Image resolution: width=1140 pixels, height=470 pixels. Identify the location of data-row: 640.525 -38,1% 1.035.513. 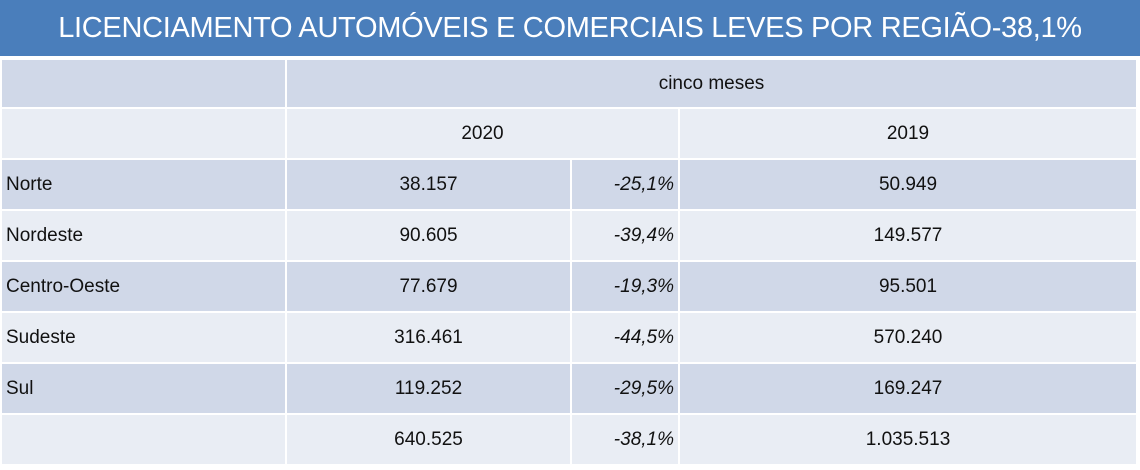
(569, 439).